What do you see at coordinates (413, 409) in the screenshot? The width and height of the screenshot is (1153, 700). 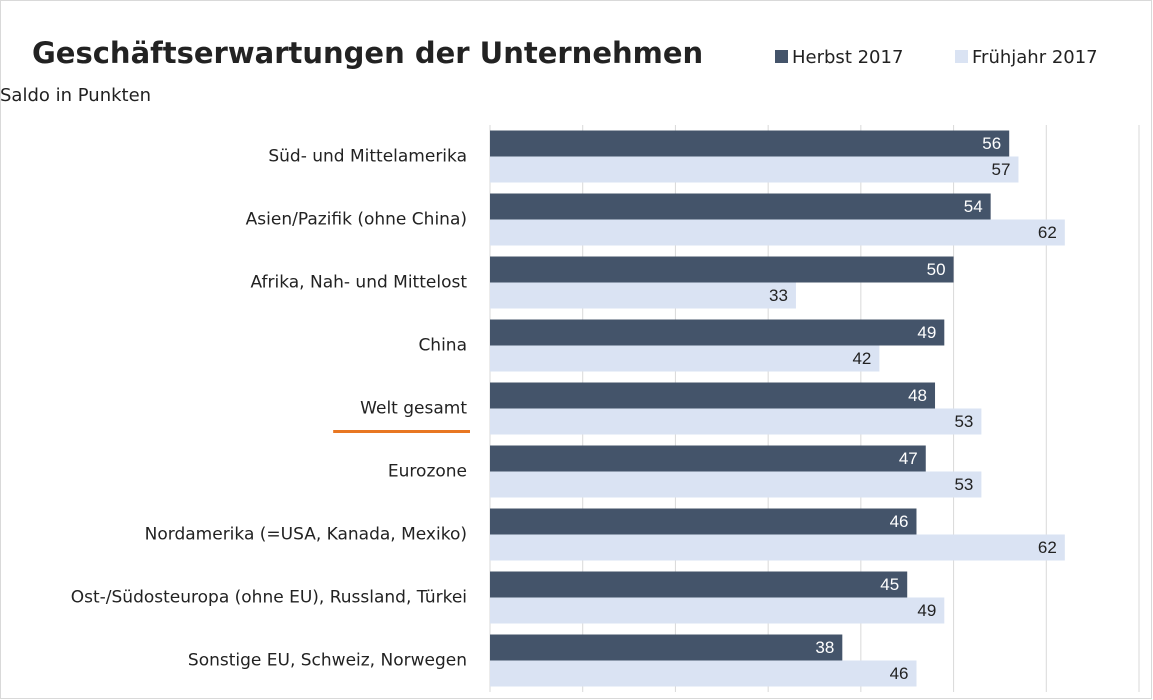 I see `y-tick-label: Welt gesamt` at bounding box center [413, 409].